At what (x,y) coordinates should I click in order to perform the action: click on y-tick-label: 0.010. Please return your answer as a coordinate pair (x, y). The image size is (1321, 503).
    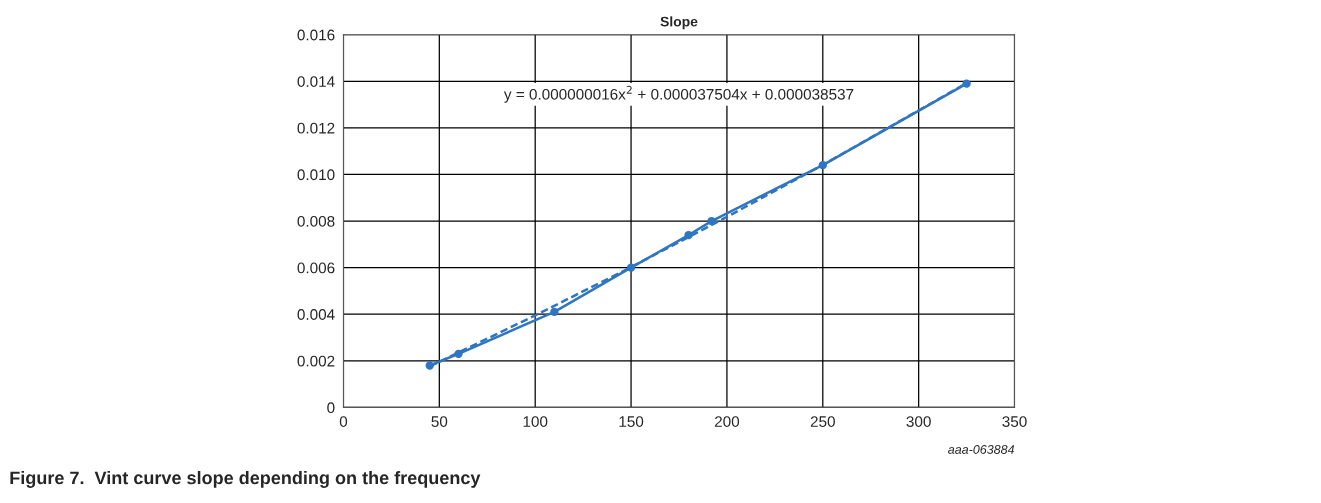
    Looking at the image, I should click on (316, 175).